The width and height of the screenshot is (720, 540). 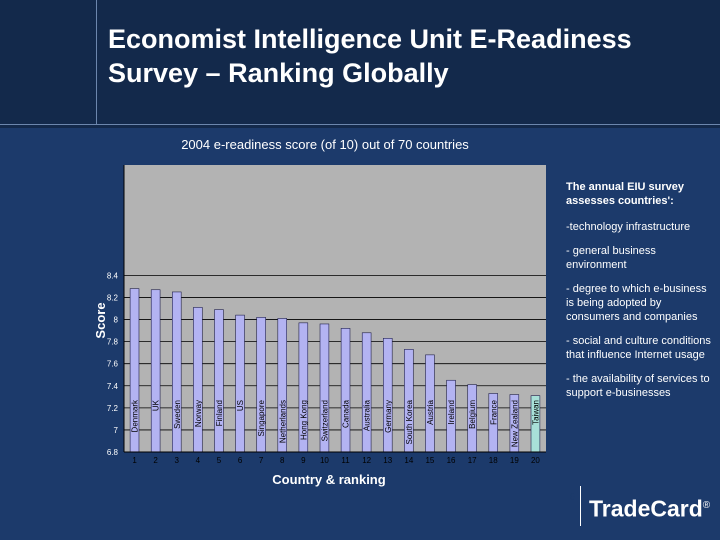 I want to click on rank-label: 13, so click(x=387, y=460).